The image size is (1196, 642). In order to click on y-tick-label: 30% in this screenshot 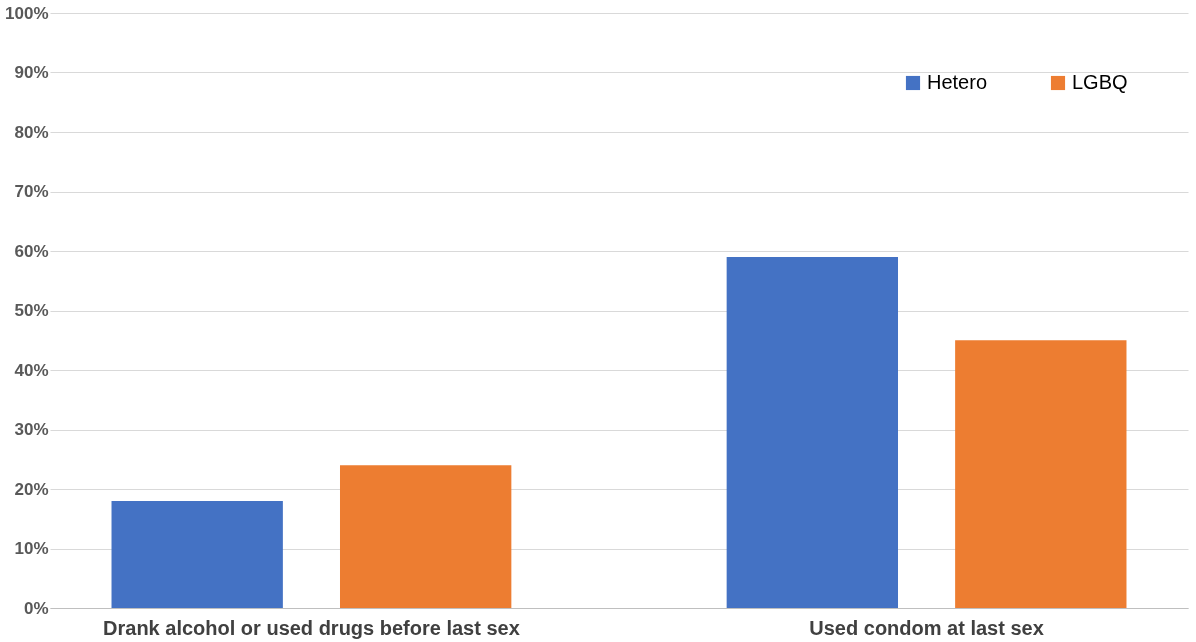, I will do `click(31, 429)`.